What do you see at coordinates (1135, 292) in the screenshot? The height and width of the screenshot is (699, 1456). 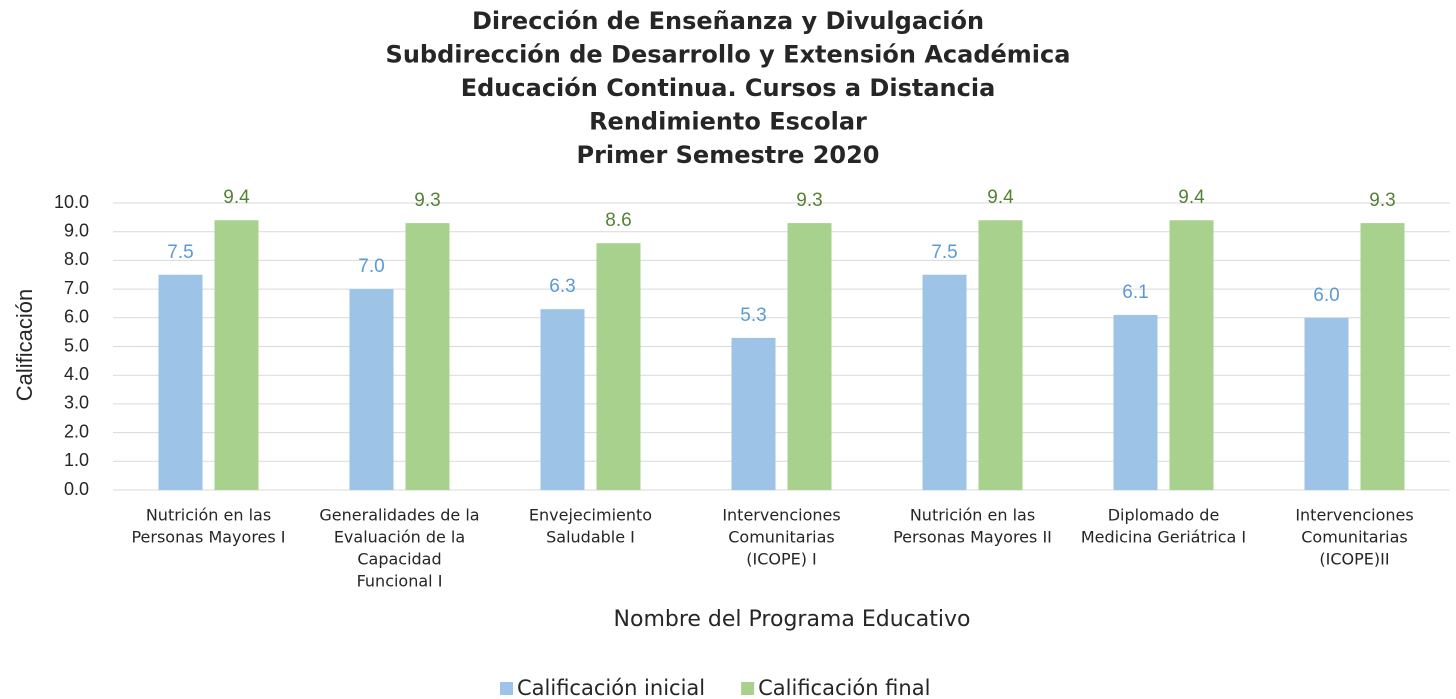 I see `data-label: 6.1` at bounding box center [1135, 292].